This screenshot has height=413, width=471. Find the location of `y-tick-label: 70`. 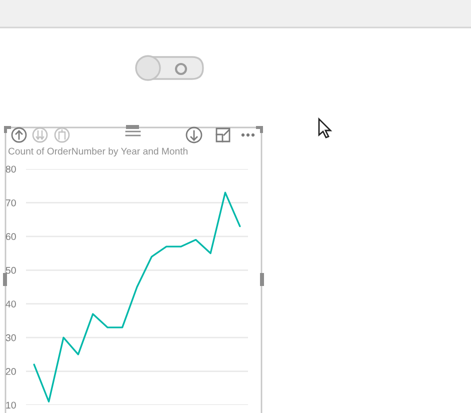

y-tick-label: 70 is located at coordinates (11, 202).